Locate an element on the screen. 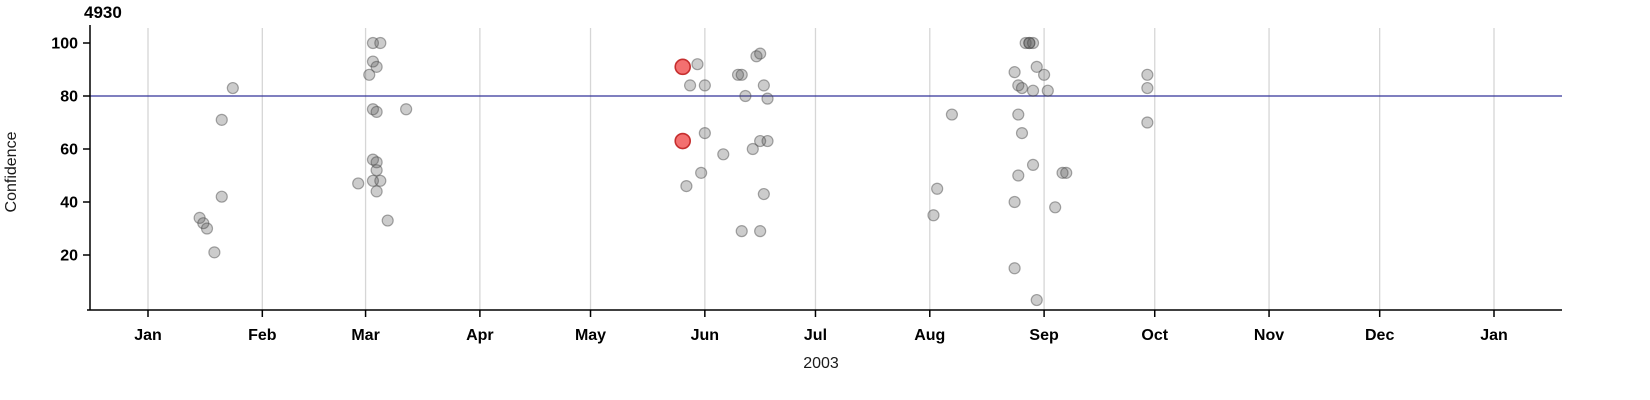 This screenshot has height=400, width=1650. x-tick-label: Feb is located at coordinates (262, 335).